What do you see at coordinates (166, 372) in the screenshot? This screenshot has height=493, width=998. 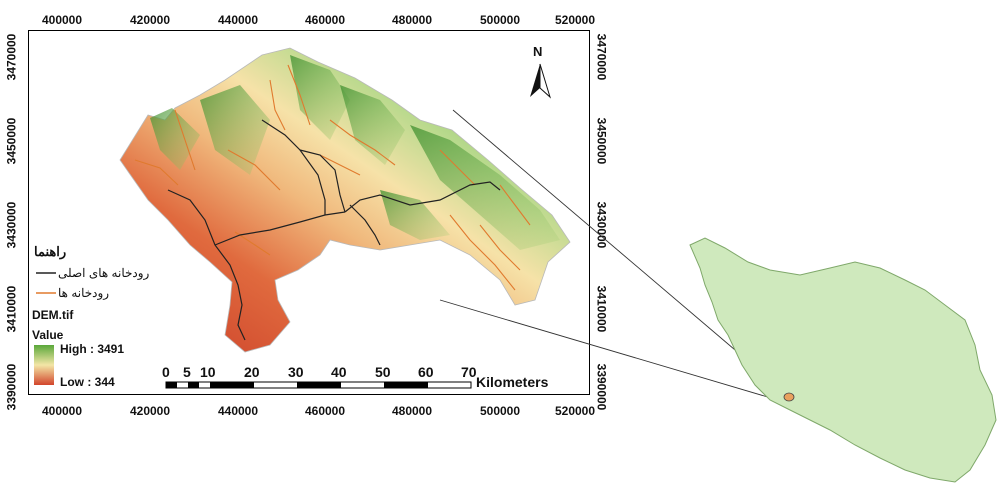 I see `scale-label: 0` at bounding box center [166, 372].